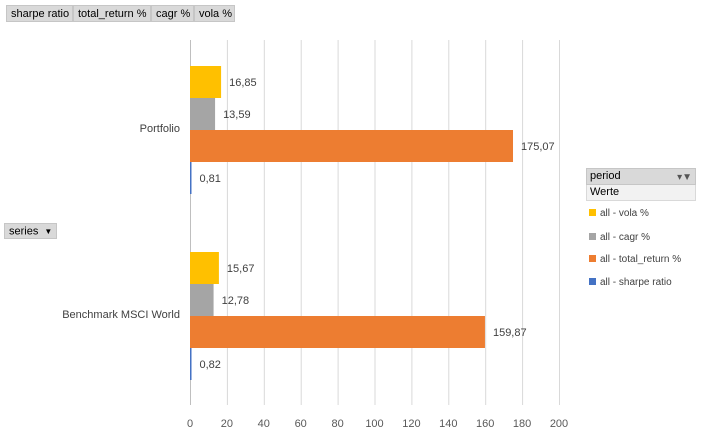  I want to click on x-tick-label: 160, so click(485, 424).